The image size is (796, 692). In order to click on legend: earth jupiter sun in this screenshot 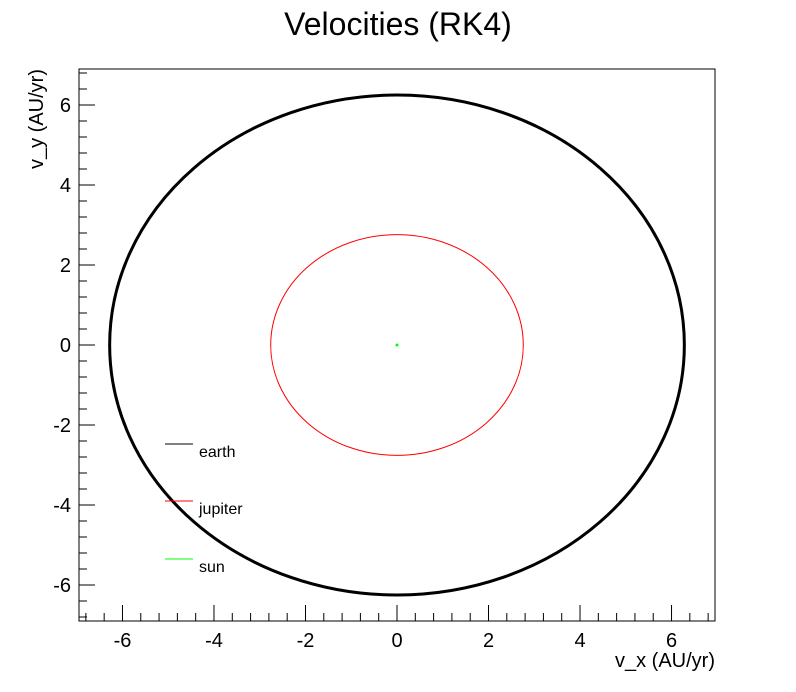, I will do `click(204, 509)`.